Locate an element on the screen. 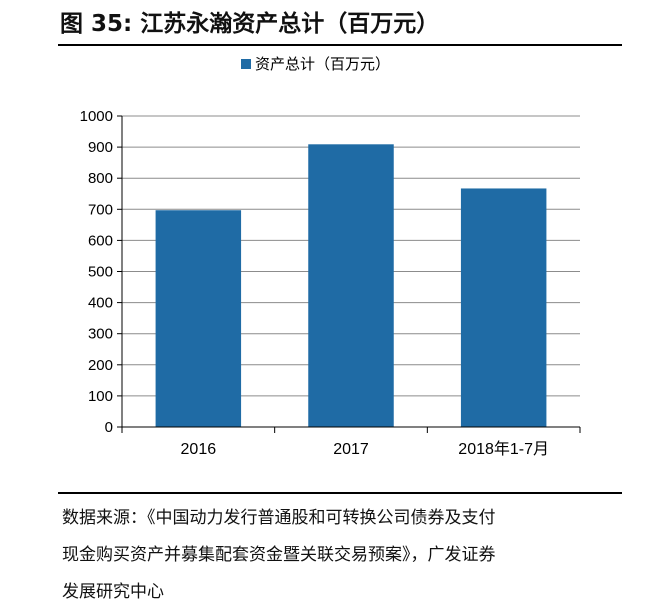 Image resolution: width=670 pixels, height=611 pixels. source-line-2: 现金购买资产并募集配套资金暨关联交易预案》，广发证券 is located at coordinates (279, 555).